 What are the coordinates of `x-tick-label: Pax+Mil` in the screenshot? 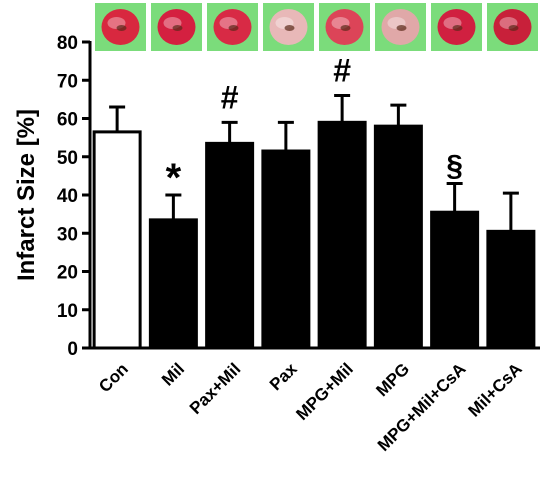 It's located at (215, 388).